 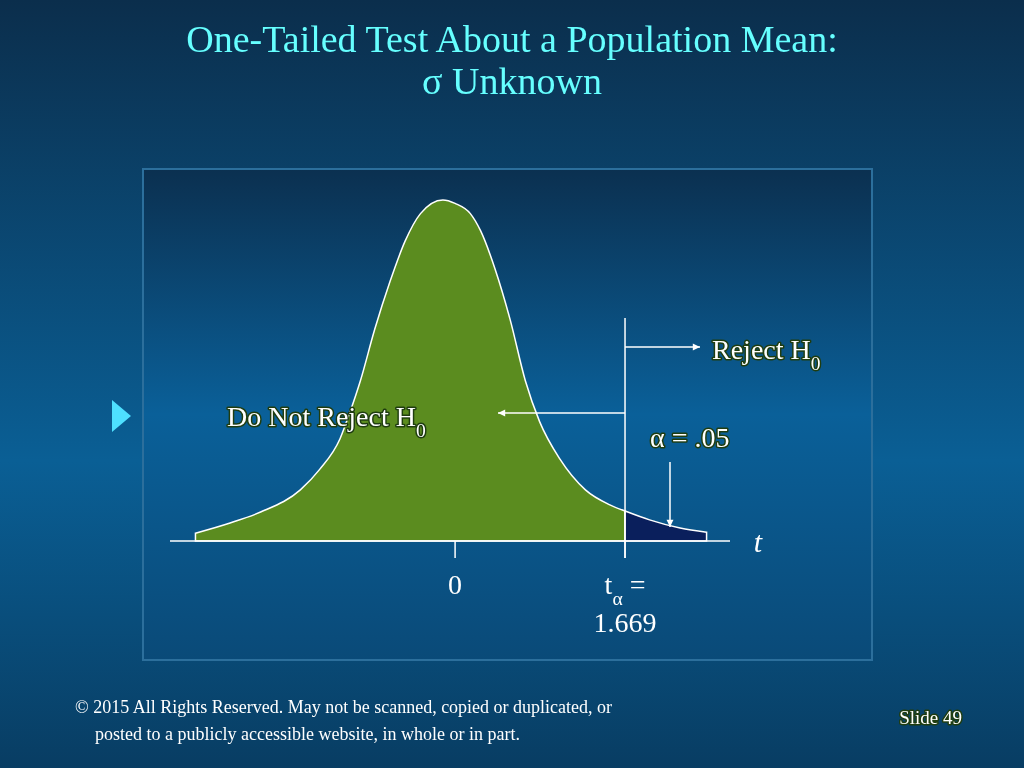 What do you see at coordinates (766, 354) in the screenshot?
I see `annotation: Reject H$_{0}$` at bounding box center [766, 354].